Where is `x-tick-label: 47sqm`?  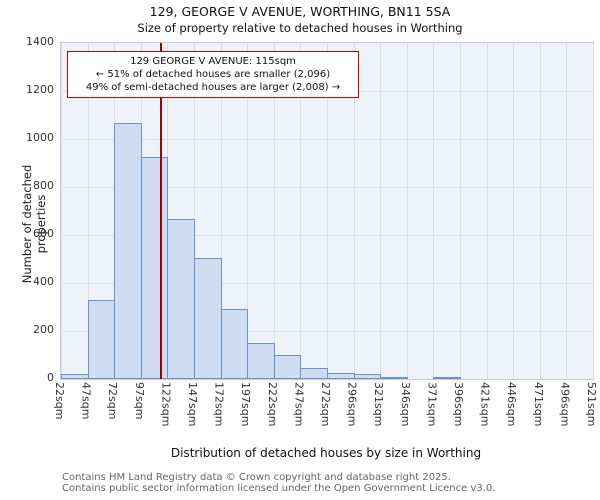
x-tick-label: 47sqm is located at coordinates (86, 401).